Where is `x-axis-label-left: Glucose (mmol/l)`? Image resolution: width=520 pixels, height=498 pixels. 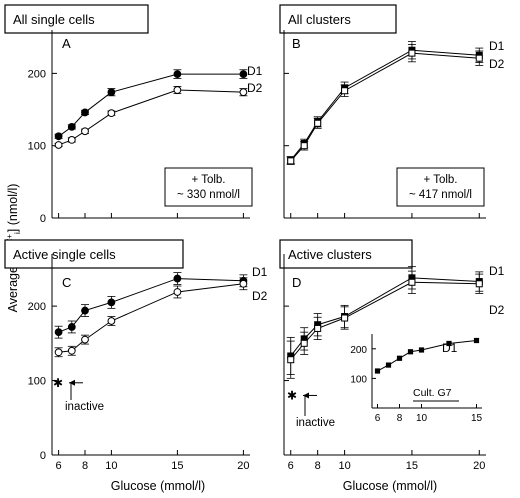
x-axis-label-left: Glucose (mmol/l) is located at coordinates (158, 486).